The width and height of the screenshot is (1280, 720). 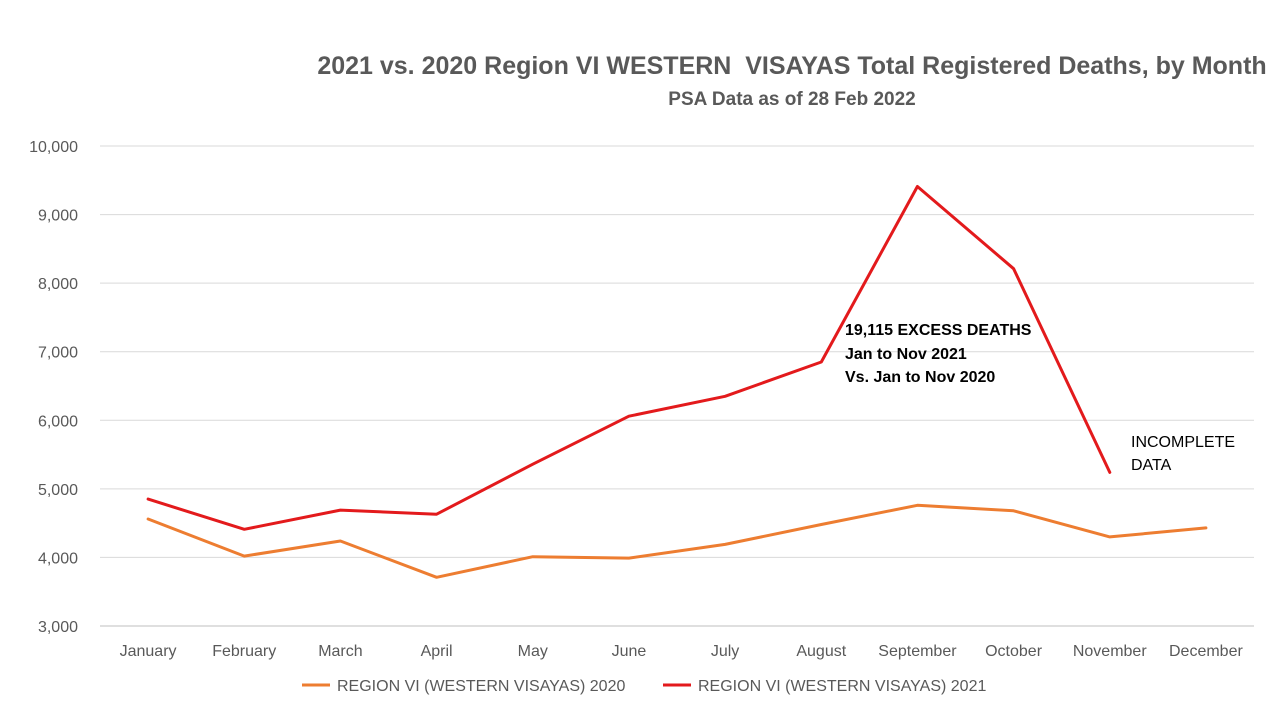 What do you see at coordinates (244, 651) in the screenshot?
I see `x-tick-label: February` at bounding box center [244, 651].